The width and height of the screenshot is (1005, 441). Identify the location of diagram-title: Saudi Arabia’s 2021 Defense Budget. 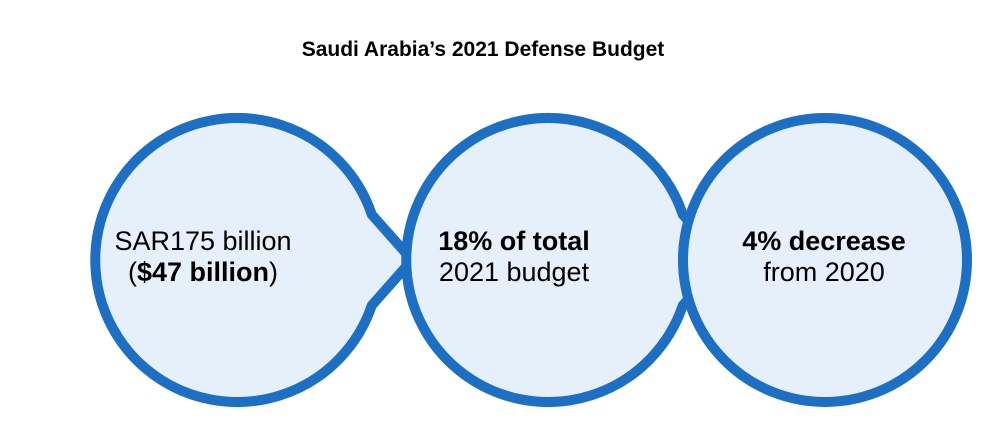
(483, 49).